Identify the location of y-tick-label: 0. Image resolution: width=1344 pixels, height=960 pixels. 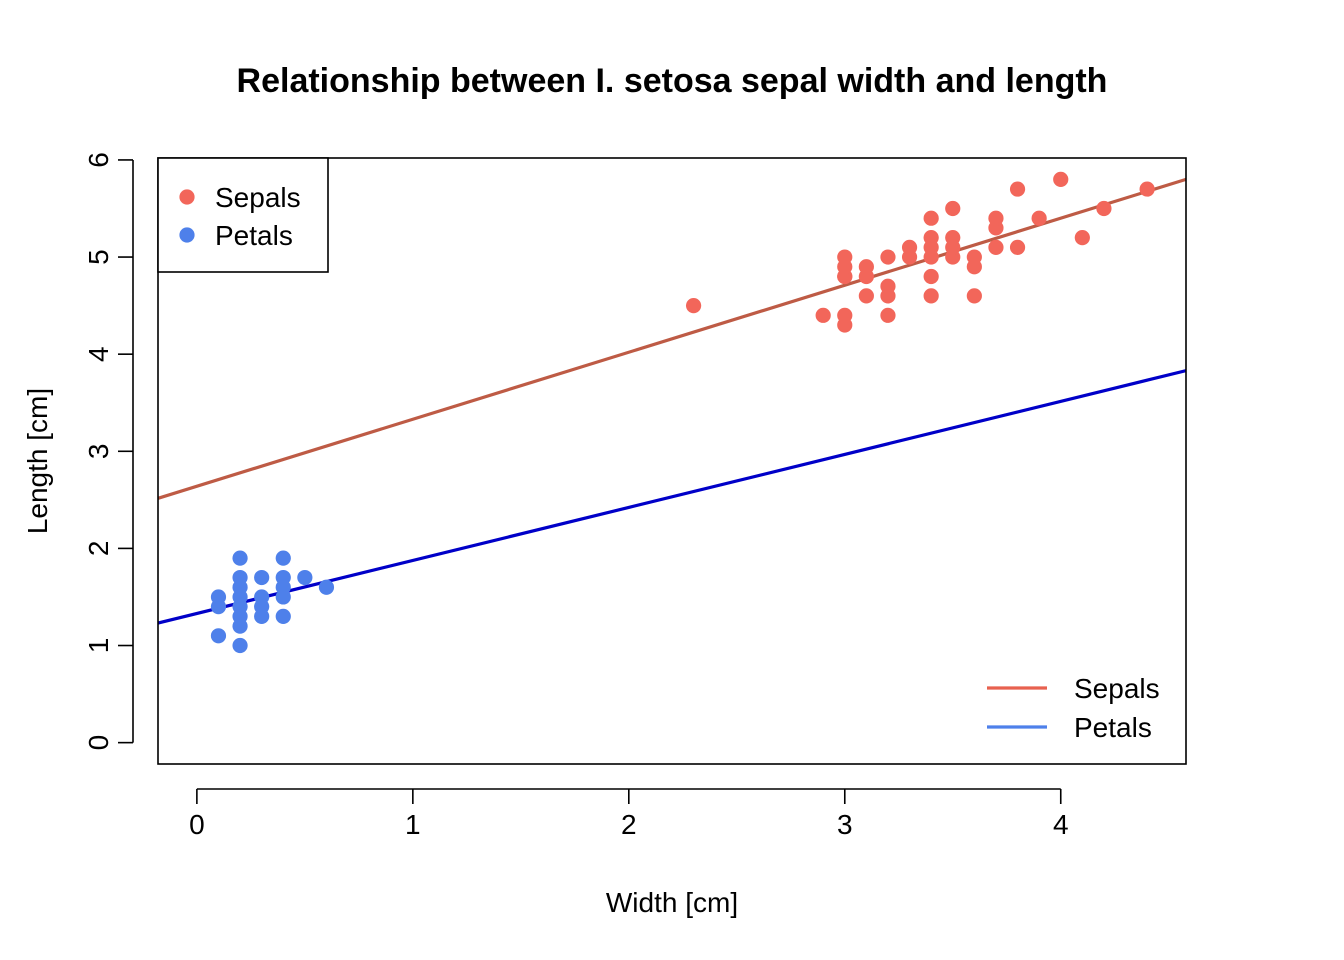
(98, 743).